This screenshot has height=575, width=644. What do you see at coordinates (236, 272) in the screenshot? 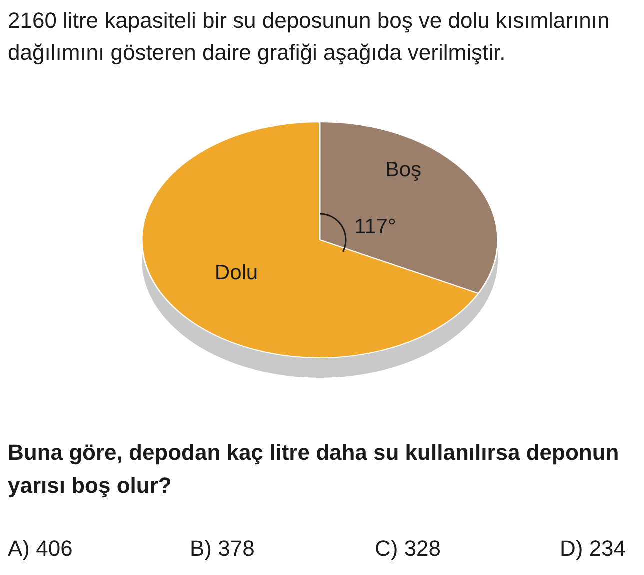
I see `slice-label: Dolu` at bounding box center [236, 272].